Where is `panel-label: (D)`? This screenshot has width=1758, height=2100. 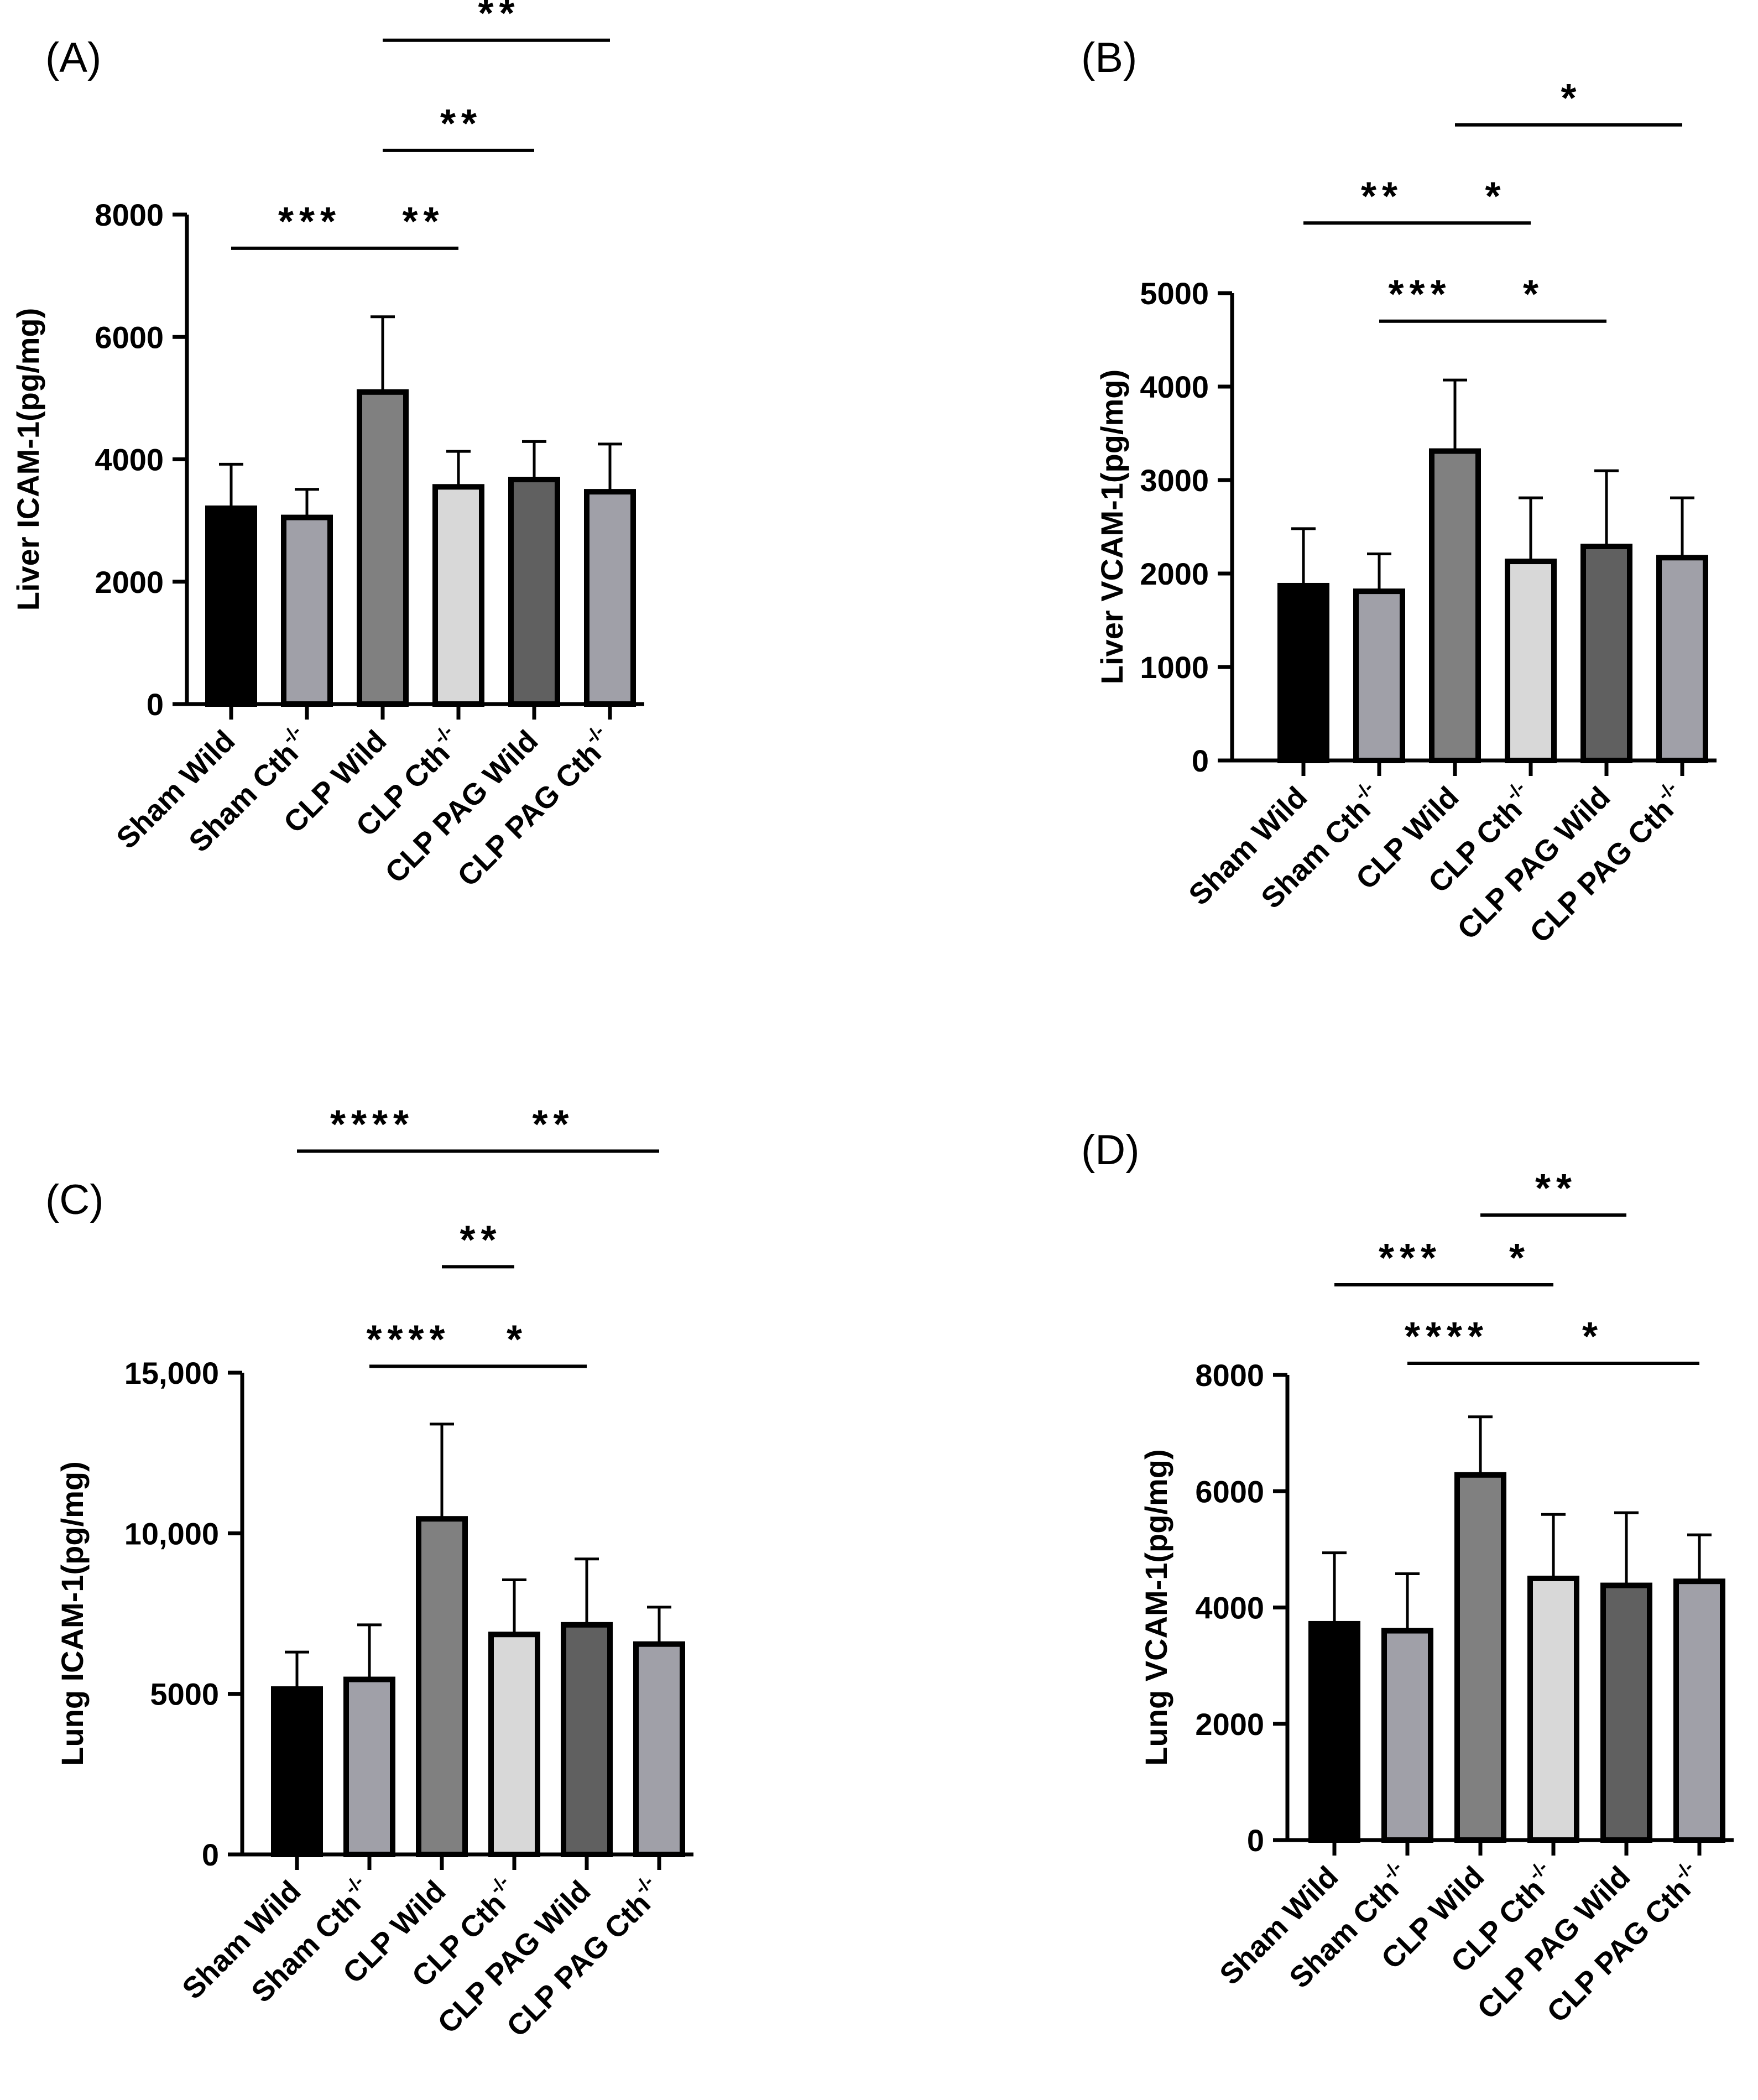
panel-label: (D) is located at coordinates (1111, 1150).